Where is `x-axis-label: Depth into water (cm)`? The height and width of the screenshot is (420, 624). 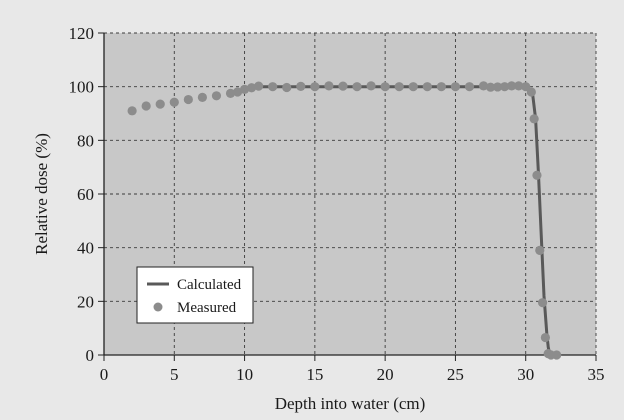
x-axis-label: Depth into water (cm) is located at coordinates (350, 403).